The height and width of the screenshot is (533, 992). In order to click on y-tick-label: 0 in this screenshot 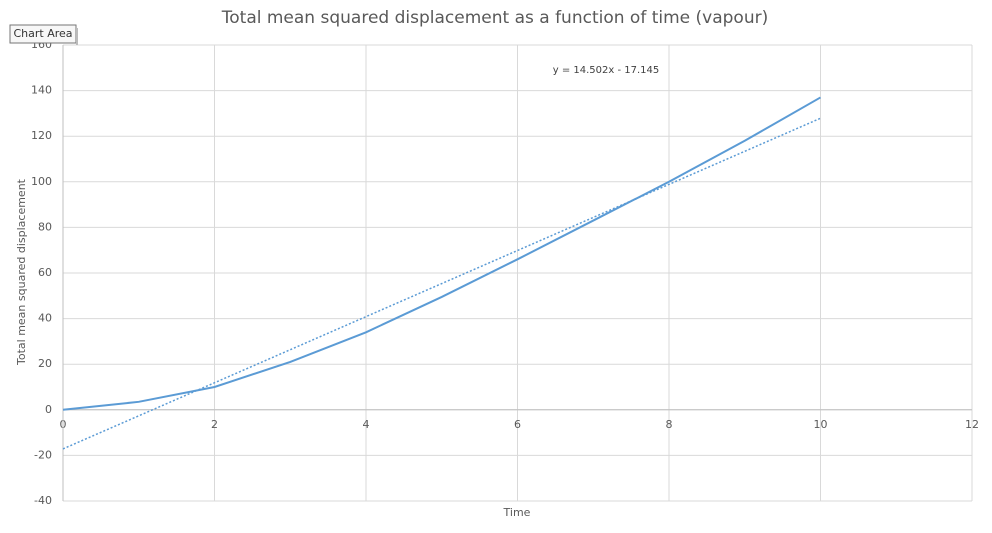, I will do `click(48, 409)`.